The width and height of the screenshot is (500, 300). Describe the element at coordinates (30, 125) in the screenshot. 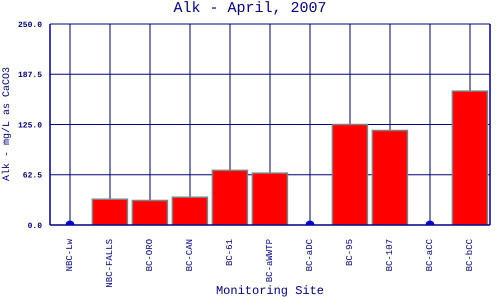

I see `y-tick-label: 125.0` at that location.